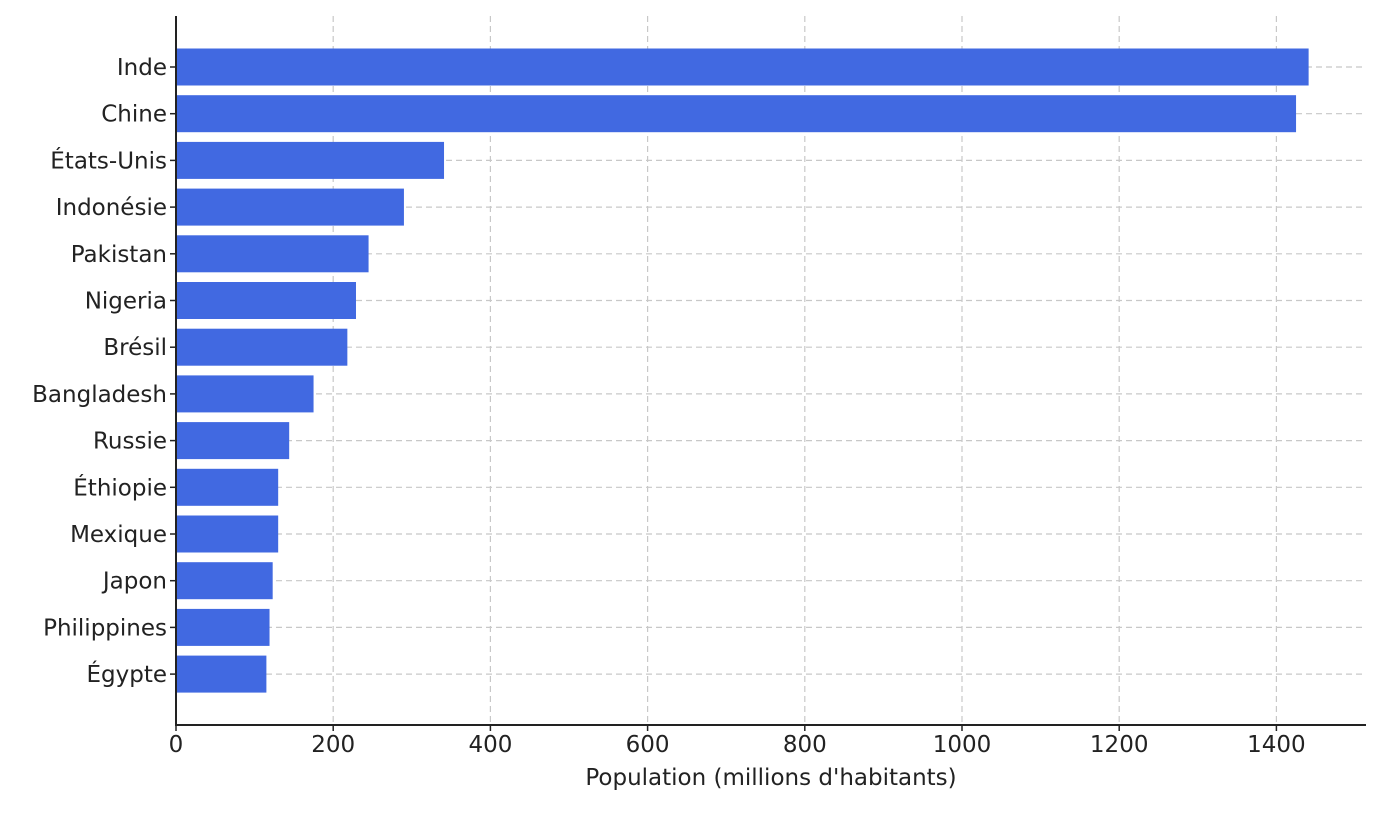 This screenshot has height=818, width=1396. Describe the element at coordinates (135, 348) in the screenshot. I see `y-tick-label: Brésil` at that location.